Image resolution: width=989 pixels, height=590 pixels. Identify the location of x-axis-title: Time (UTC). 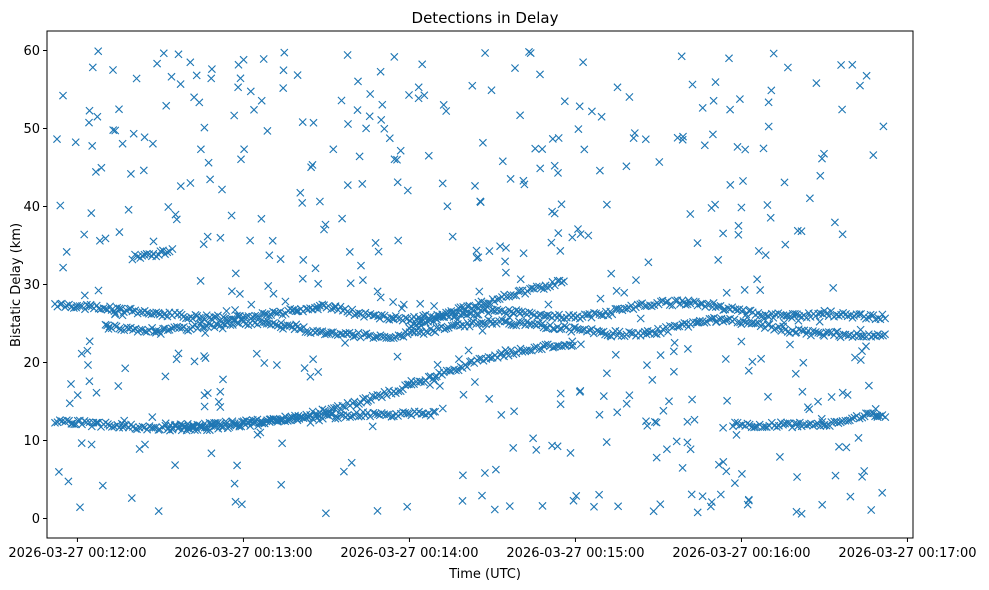
(484, 574).